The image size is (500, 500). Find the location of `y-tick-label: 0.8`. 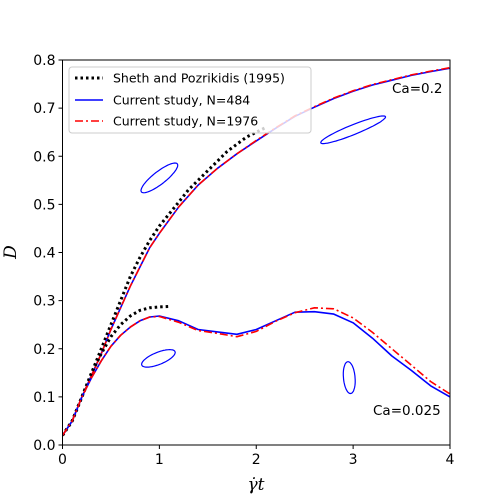

y-tick-label: 0.8 is located at coordinates (44, 61).